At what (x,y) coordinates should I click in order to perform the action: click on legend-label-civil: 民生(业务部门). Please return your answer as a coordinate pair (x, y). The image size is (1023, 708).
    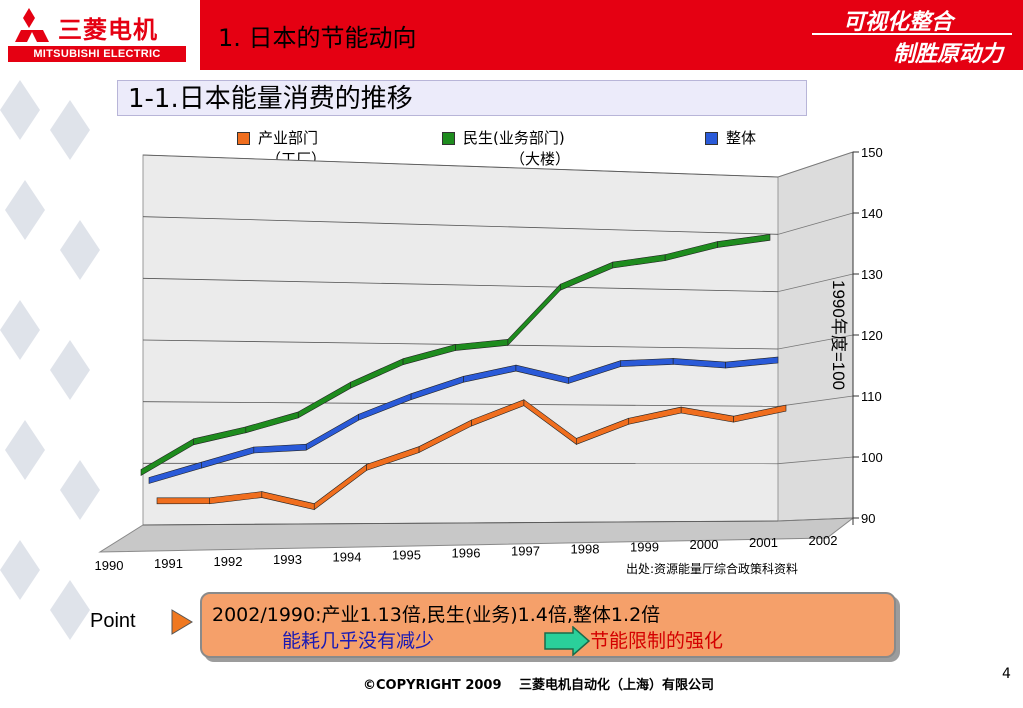
    Looking at the image, I should click on (514, 138).